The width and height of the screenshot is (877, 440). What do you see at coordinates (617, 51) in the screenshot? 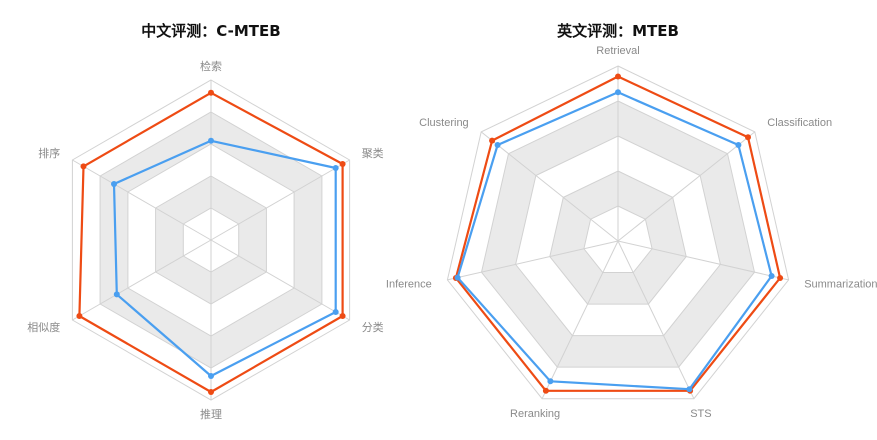
I see `mteb-axis-label: Retrieval` at bounding box center [617, 51].